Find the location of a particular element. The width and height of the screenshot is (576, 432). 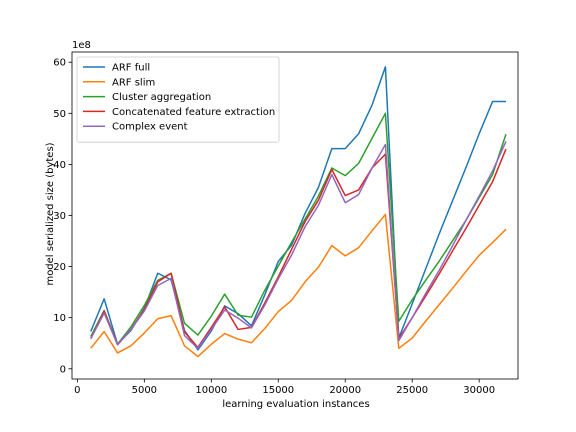

x-tick-label: 20000 is located at coordinates (345, 390).